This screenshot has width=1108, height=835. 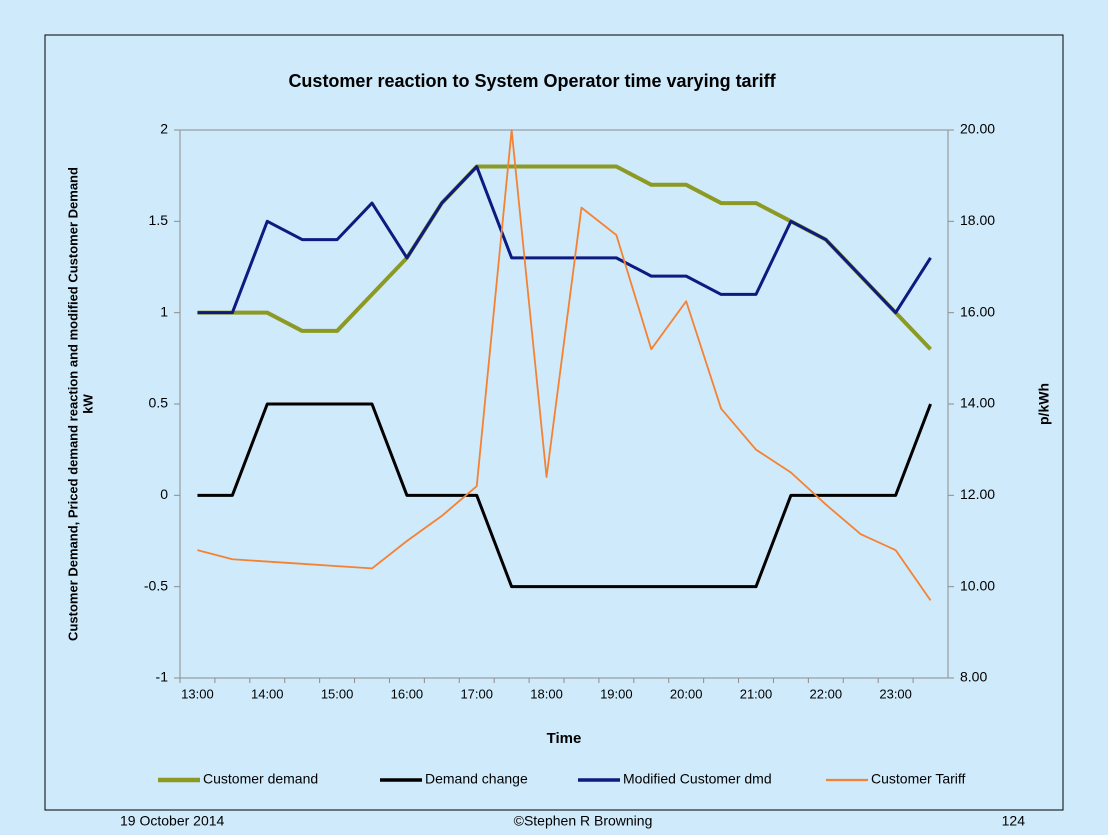 I want to click on x-tick-label: 15:00, so click(x=337, y=693).